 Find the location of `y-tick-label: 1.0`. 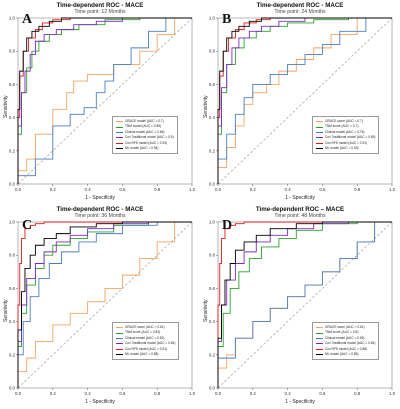

y-tick-label: 1.0 is located at coordinates (12, 18).